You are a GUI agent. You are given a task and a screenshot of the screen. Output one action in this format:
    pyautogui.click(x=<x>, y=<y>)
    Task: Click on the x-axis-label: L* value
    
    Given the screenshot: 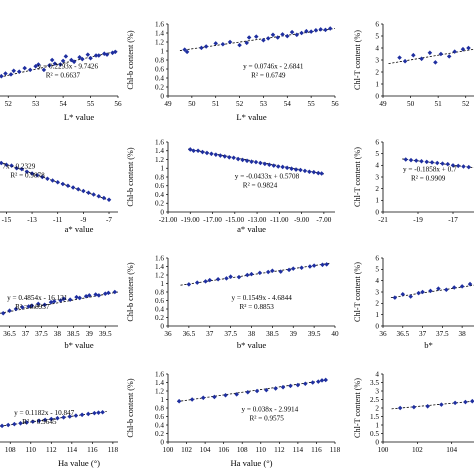 What is the action you would take?
    pyautogui.click(x=79, y=117)
    